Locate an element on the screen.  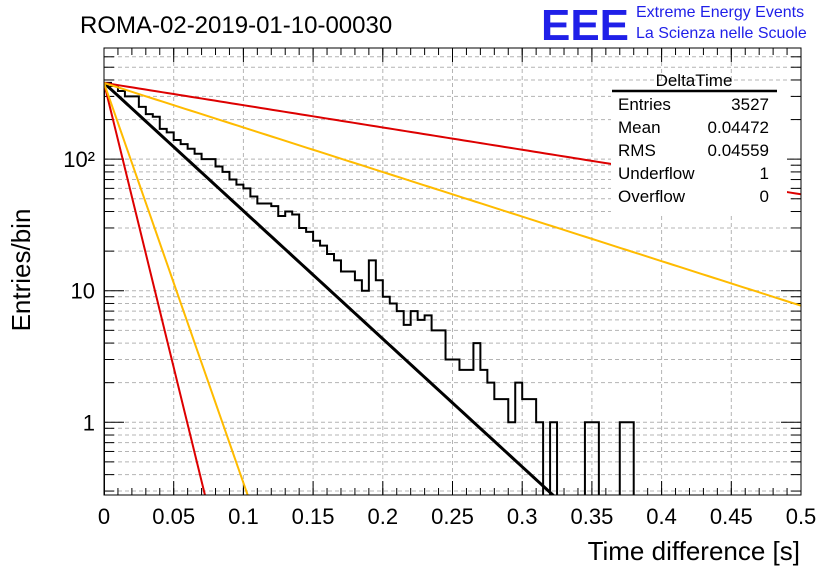
stats-title: DeltaTime is located at coordinates (694, 80).